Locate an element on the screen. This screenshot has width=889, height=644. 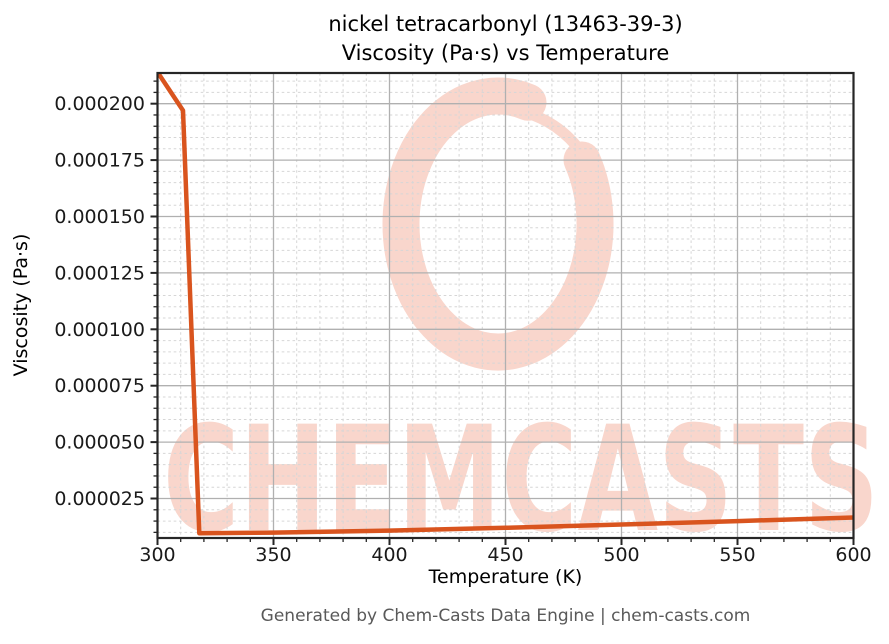
x-tick-label: 550 is located at coordinates (737, 555).